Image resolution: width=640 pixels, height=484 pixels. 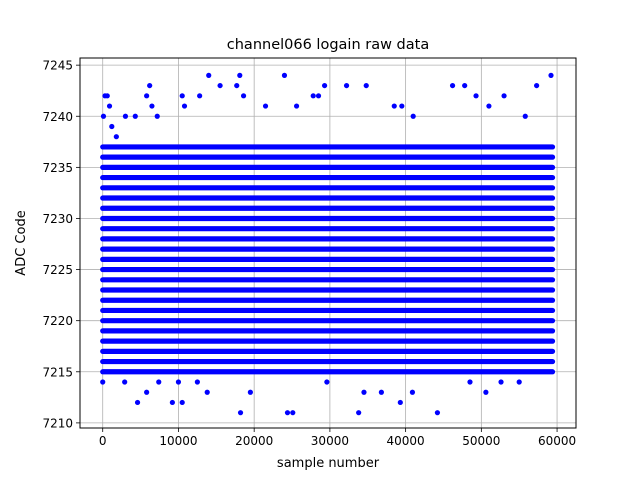 What do you see at coordinates (57, 423) in the screenshot?
I see `y-tick-label: 7210` at bounding box center [57, 423].